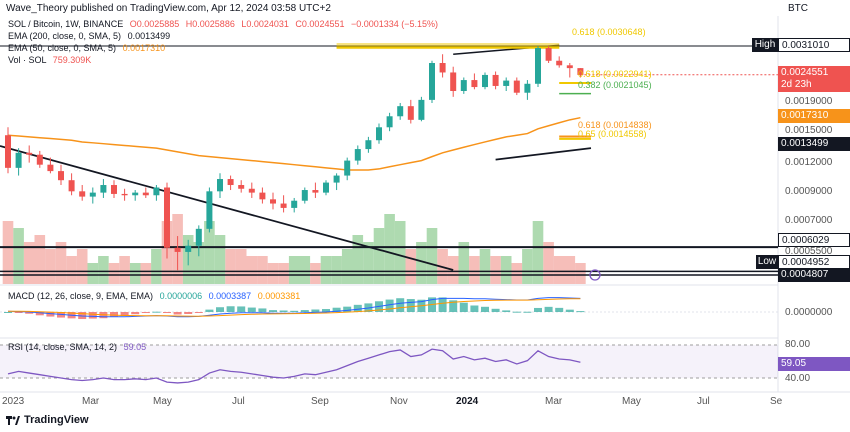  What do you see at coordinates (814, 116) in the screenshot?
I see `ema50-scale-label: 0.0017310` at bounding box center [814, 116].